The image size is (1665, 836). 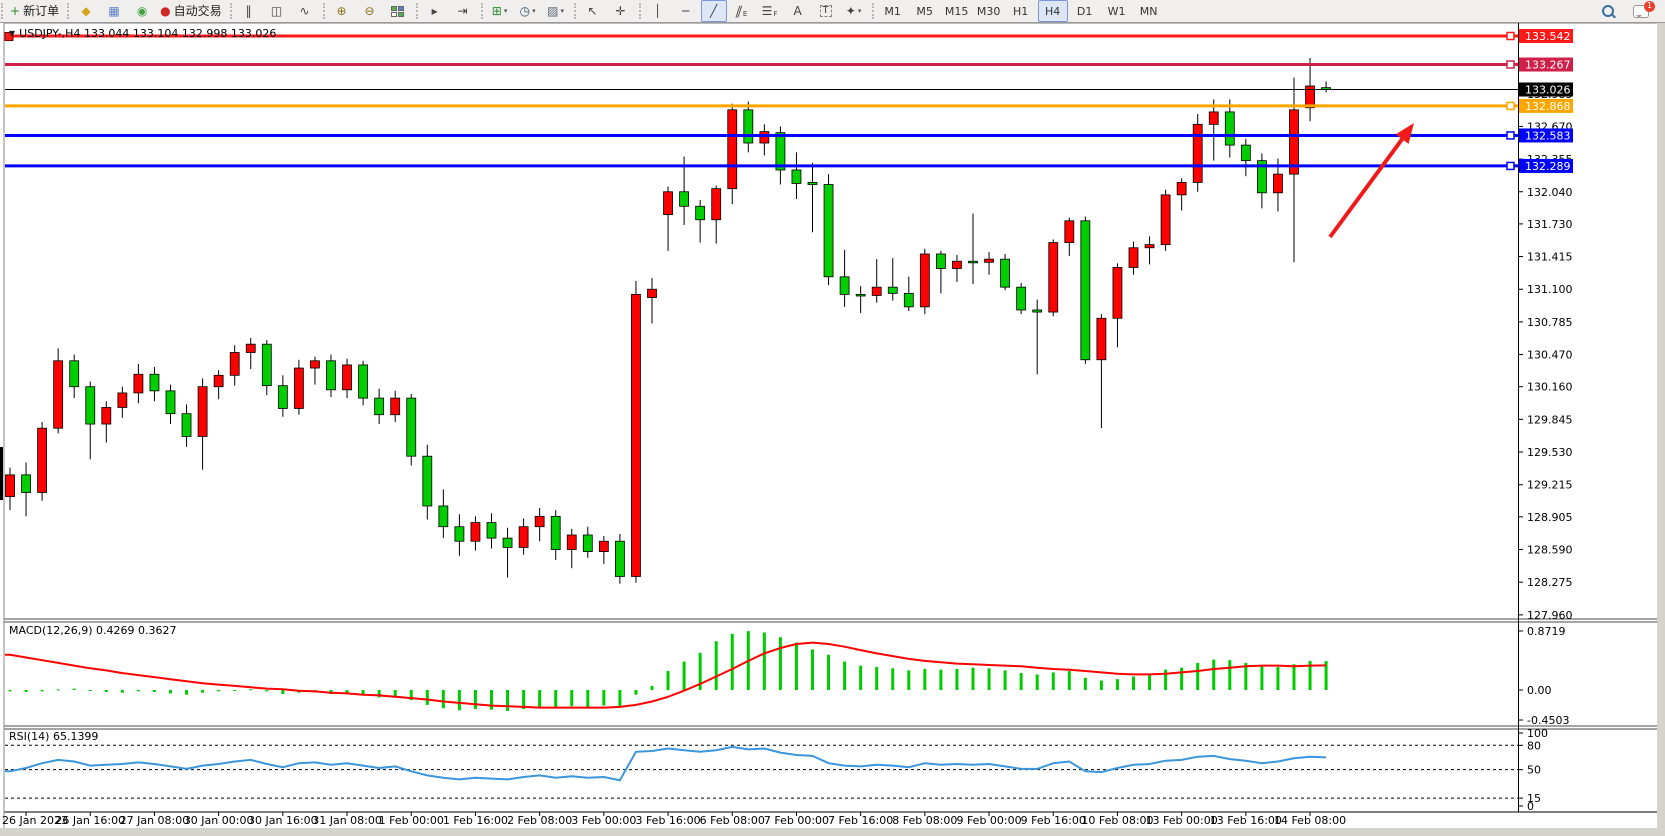 I want to click on toolbar-group-5: ⊞ ▾ ◷ ▾ ▨ ▾, so click(x=526, y=11).